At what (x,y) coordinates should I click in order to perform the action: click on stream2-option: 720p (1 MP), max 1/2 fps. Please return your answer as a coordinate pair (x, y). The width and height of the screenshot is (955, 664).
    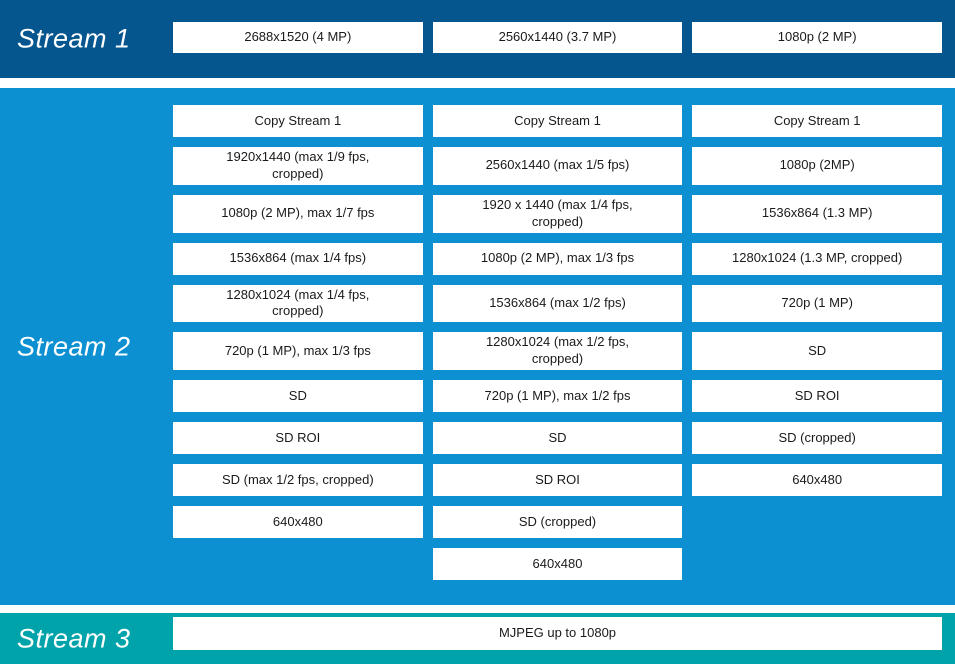
    Looking at the image, I should click on (557, 396).